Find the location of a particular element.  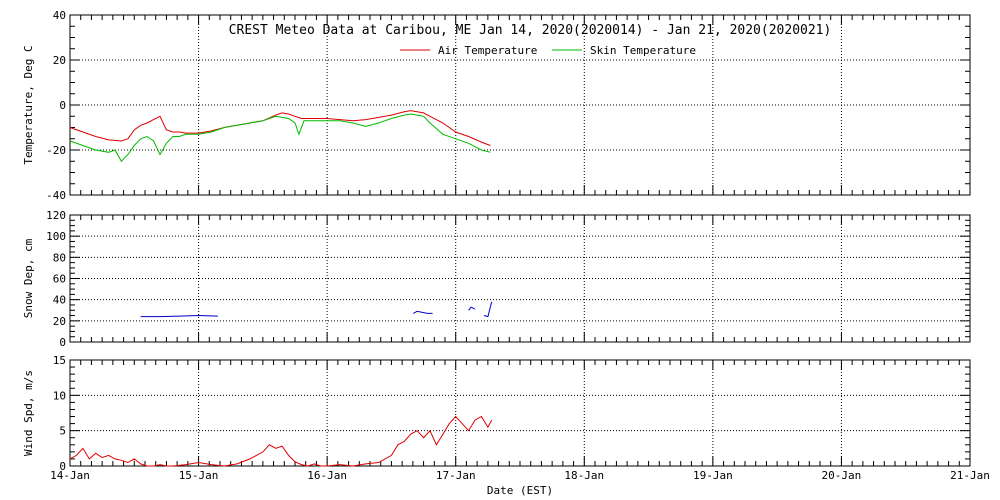

y-tick-label: -20 is located at coordinates (56, 150).